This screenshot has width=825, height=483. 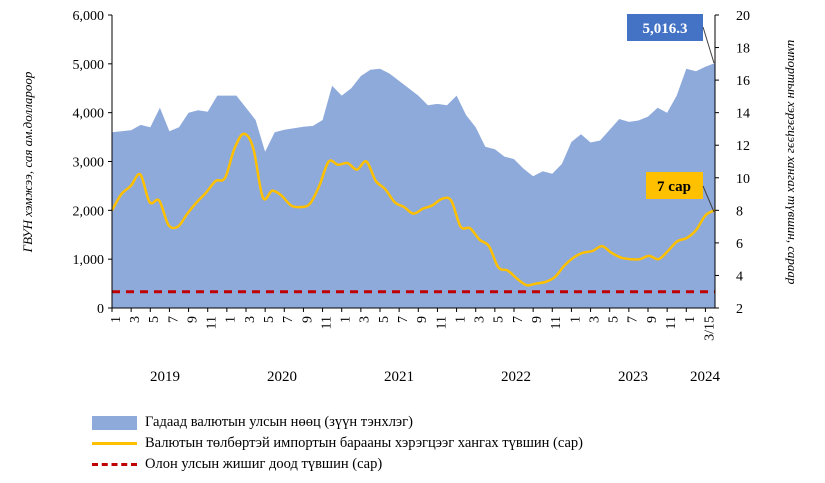 I want to click on right-tick-label: 12, so click(x=743, y=146).